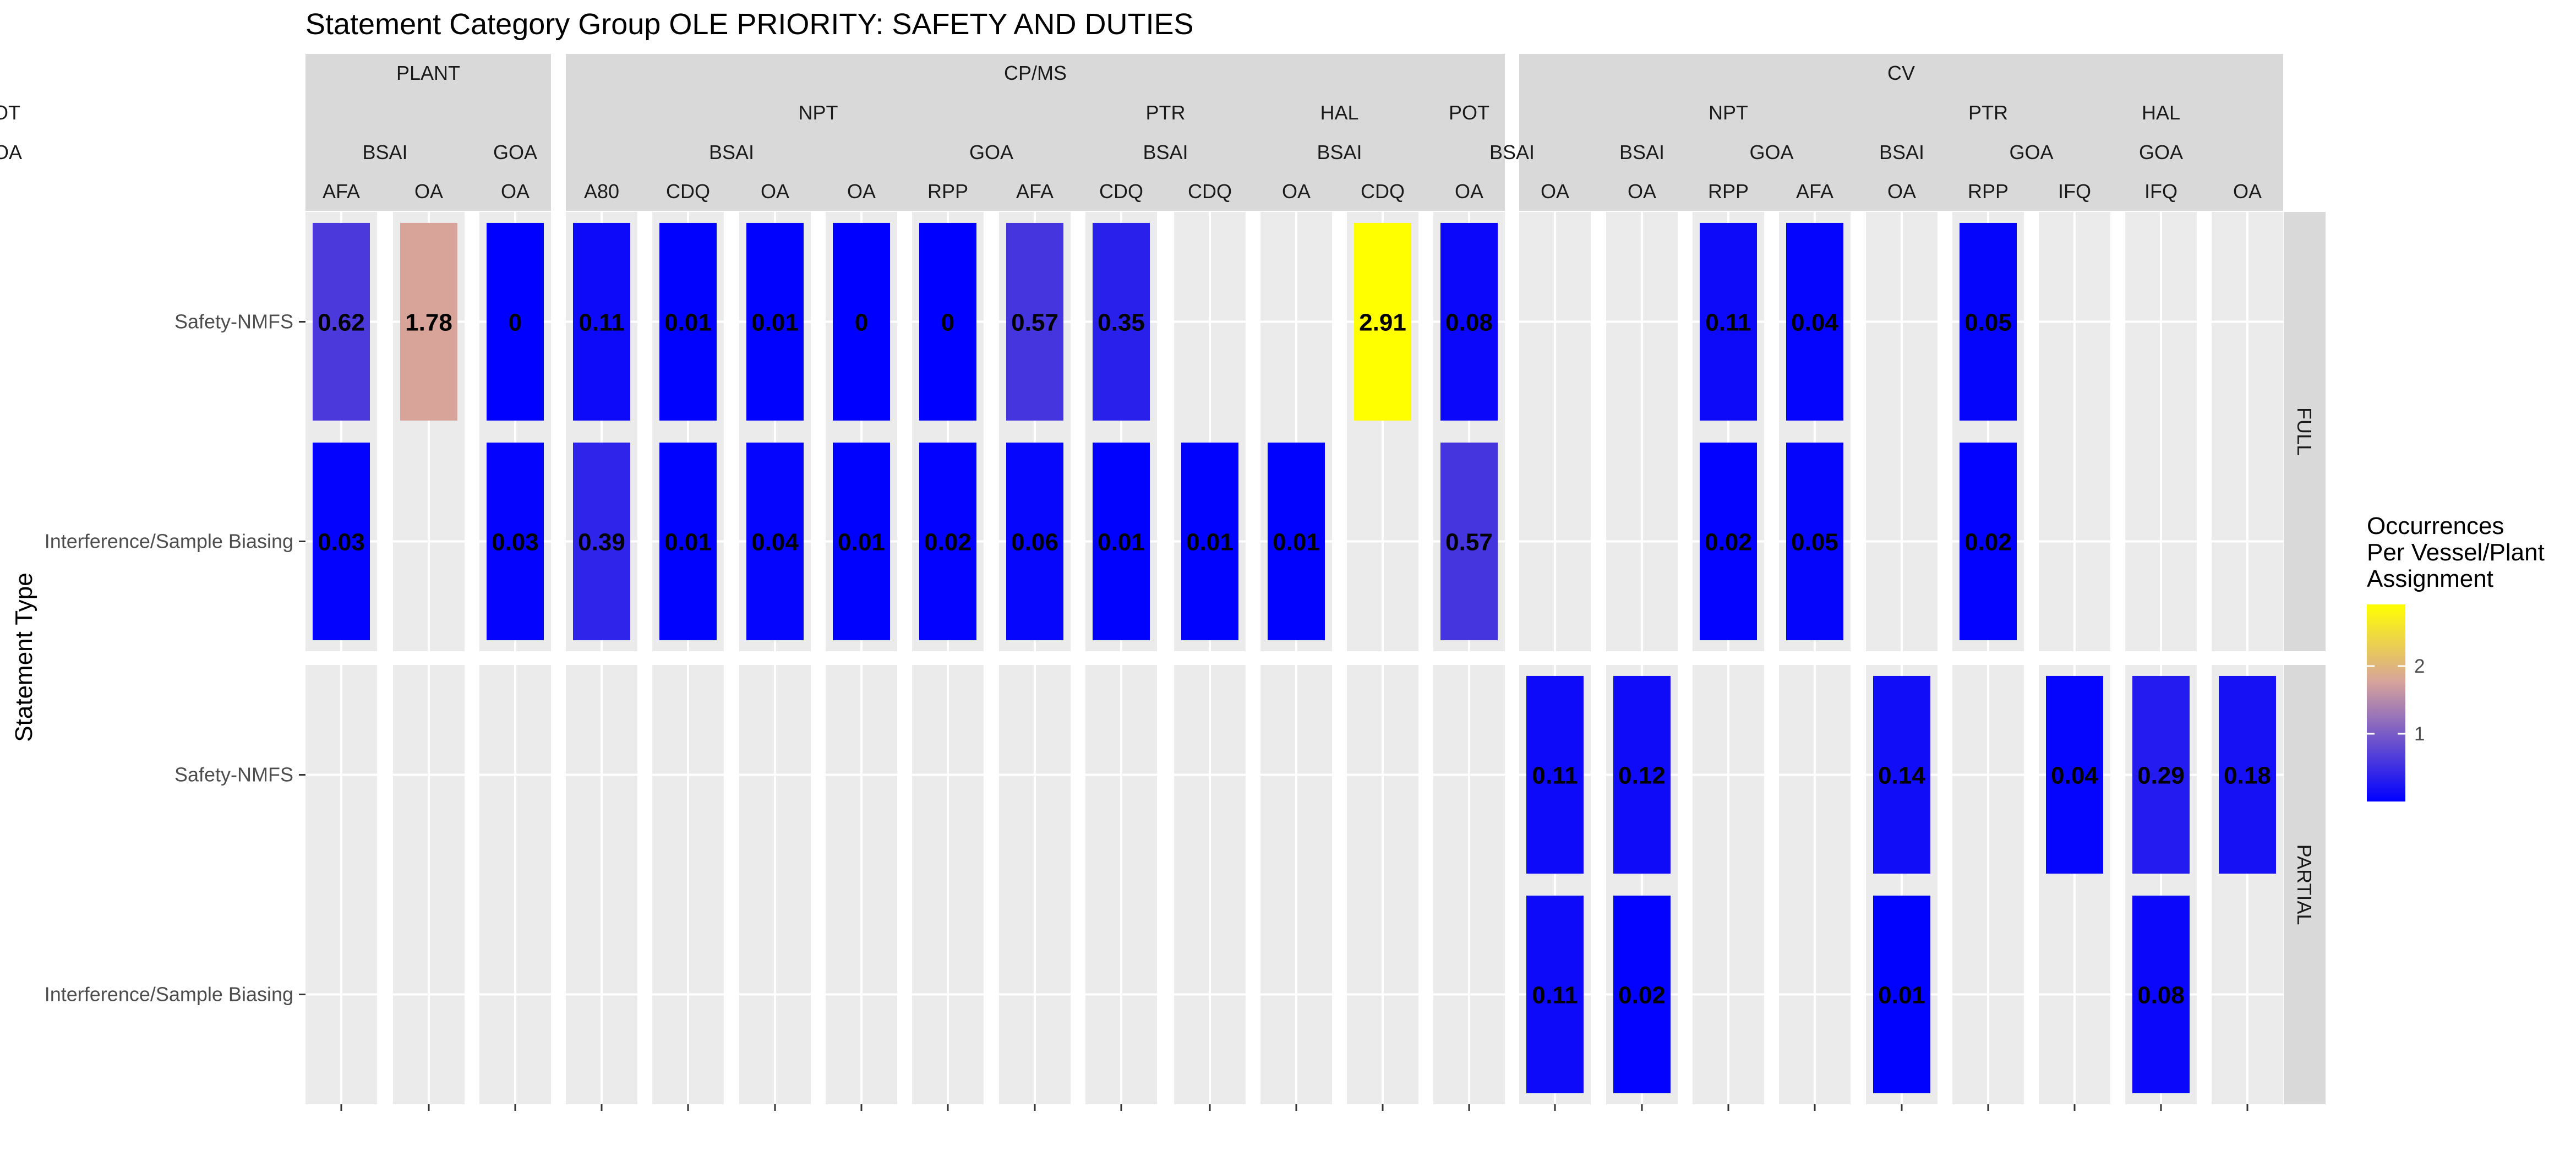  Describe the element at coordinates (1729, 191) in the screenshot. I see `strip-column-label: RPP` at that location.